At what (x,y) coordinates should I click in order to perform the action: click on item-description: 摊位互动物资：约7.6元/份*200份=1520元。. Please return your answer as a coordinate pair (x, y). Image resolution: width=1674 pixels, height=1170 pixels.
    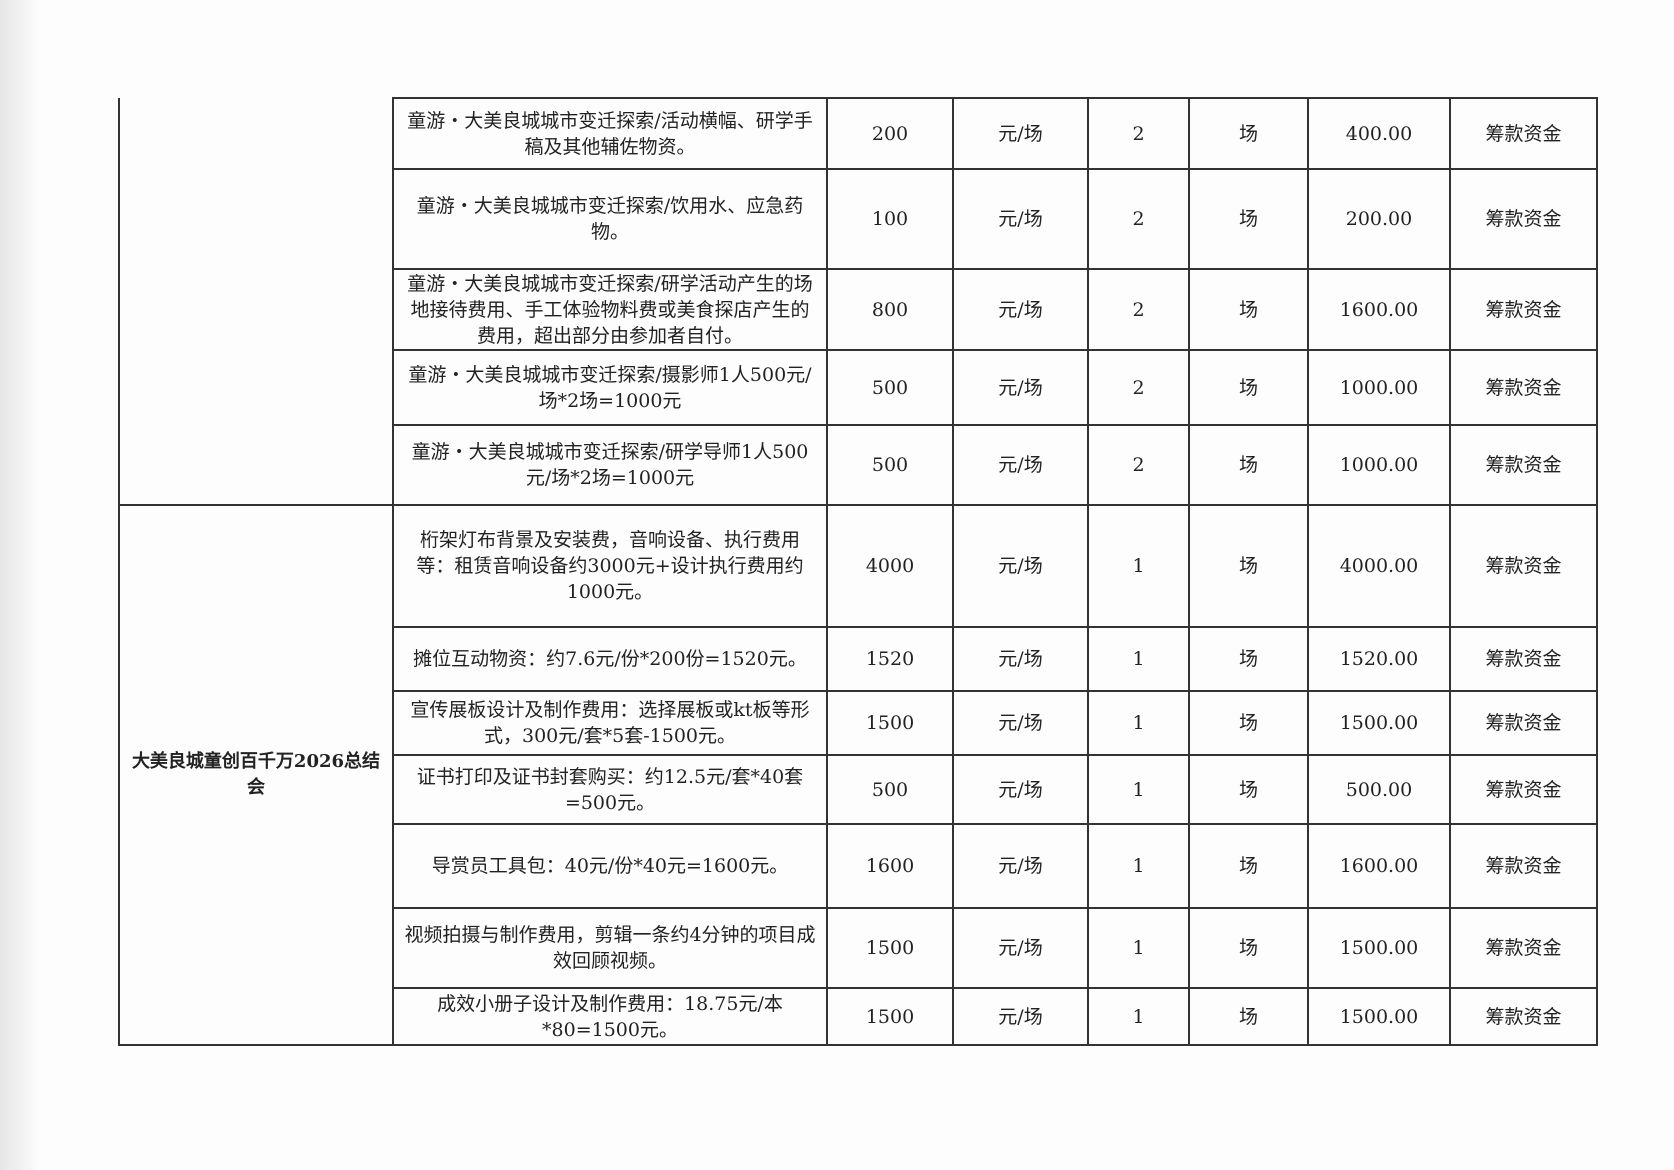
    Looking at the image, I should click on (610, 659).